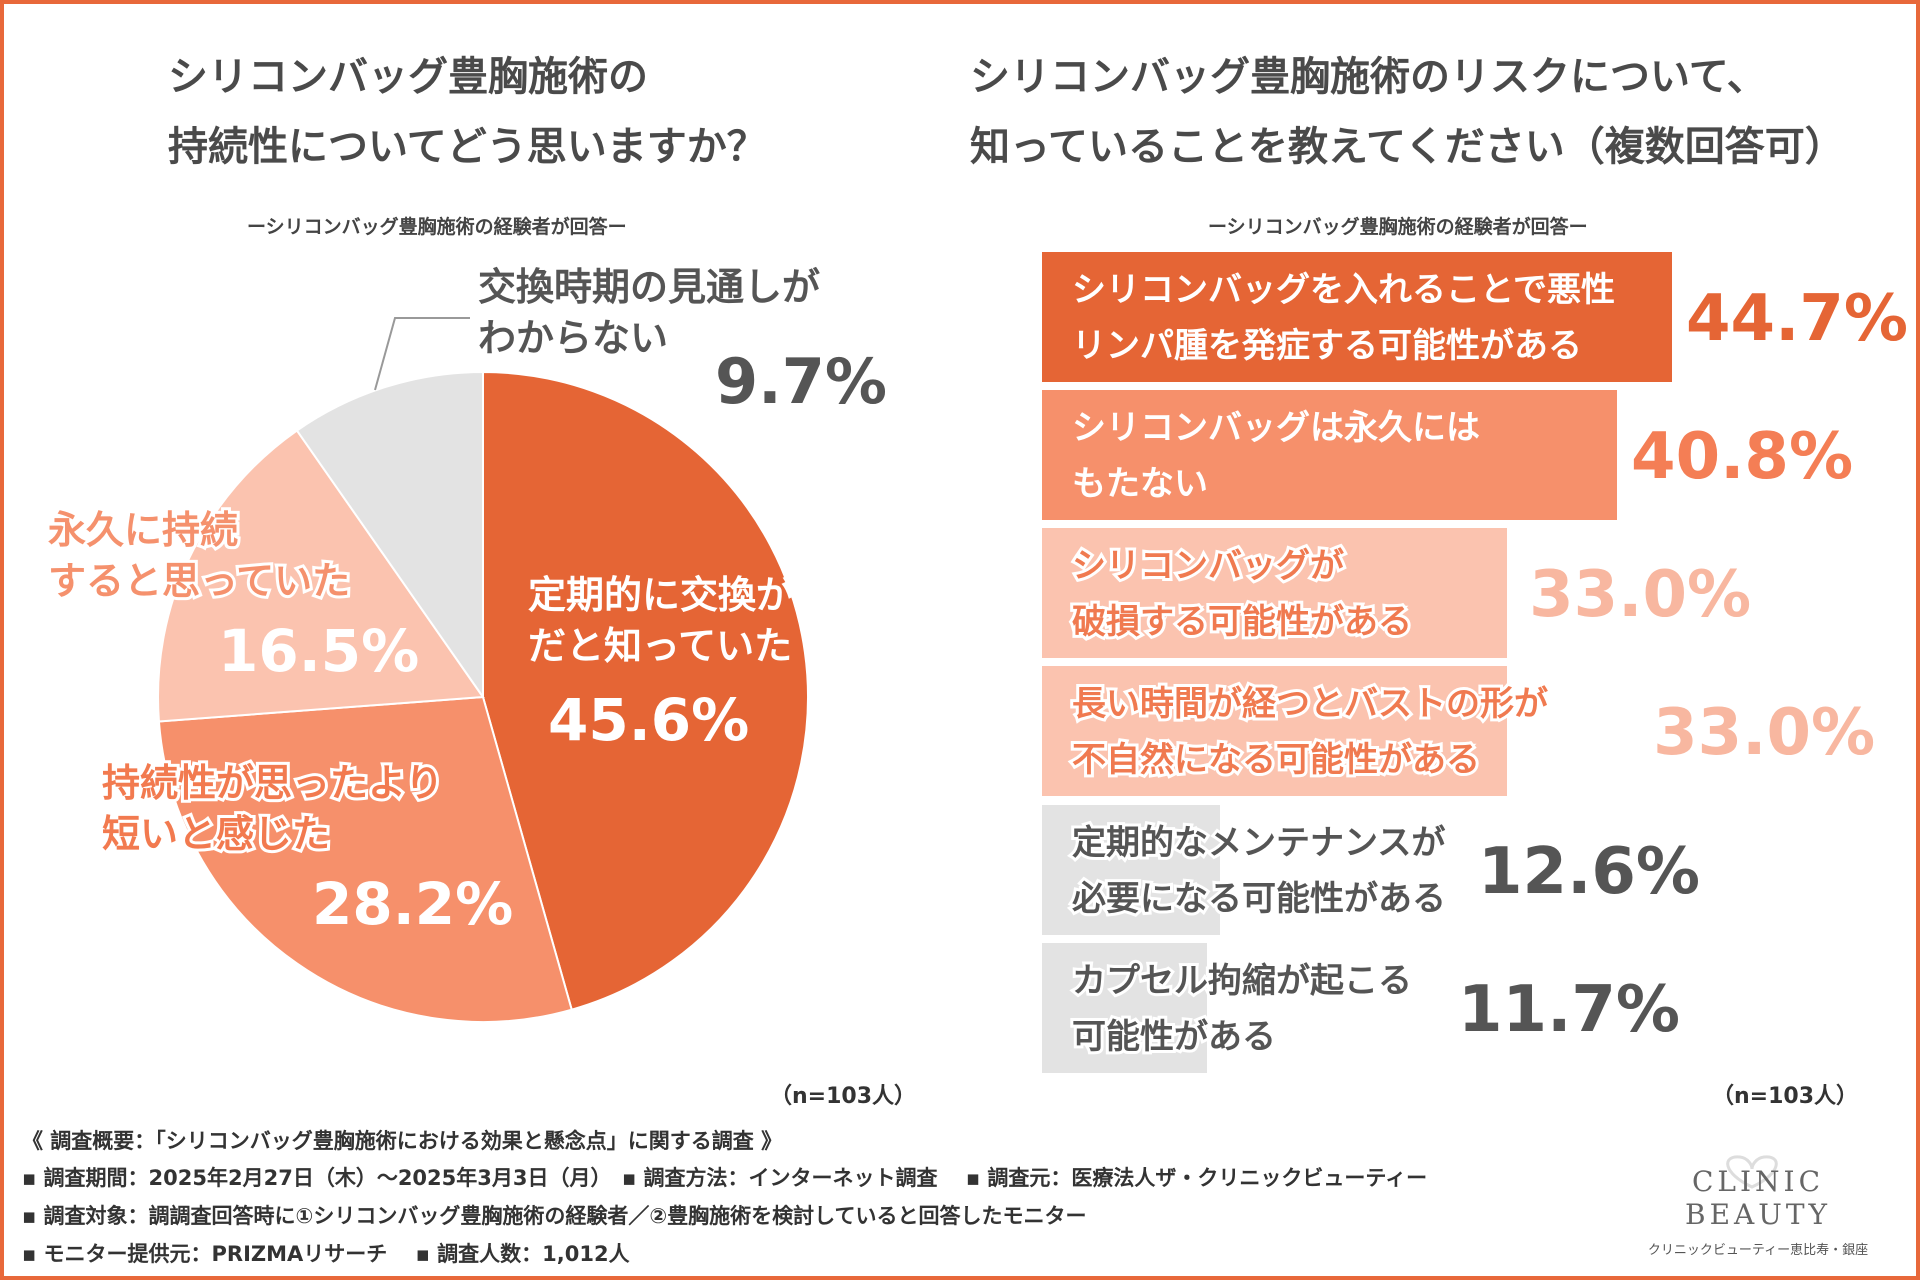  Describe the element at coordinates (1276, 428) in the screenshot. I see `bar-label-line1: シリコンバッグは永久には` at that location.